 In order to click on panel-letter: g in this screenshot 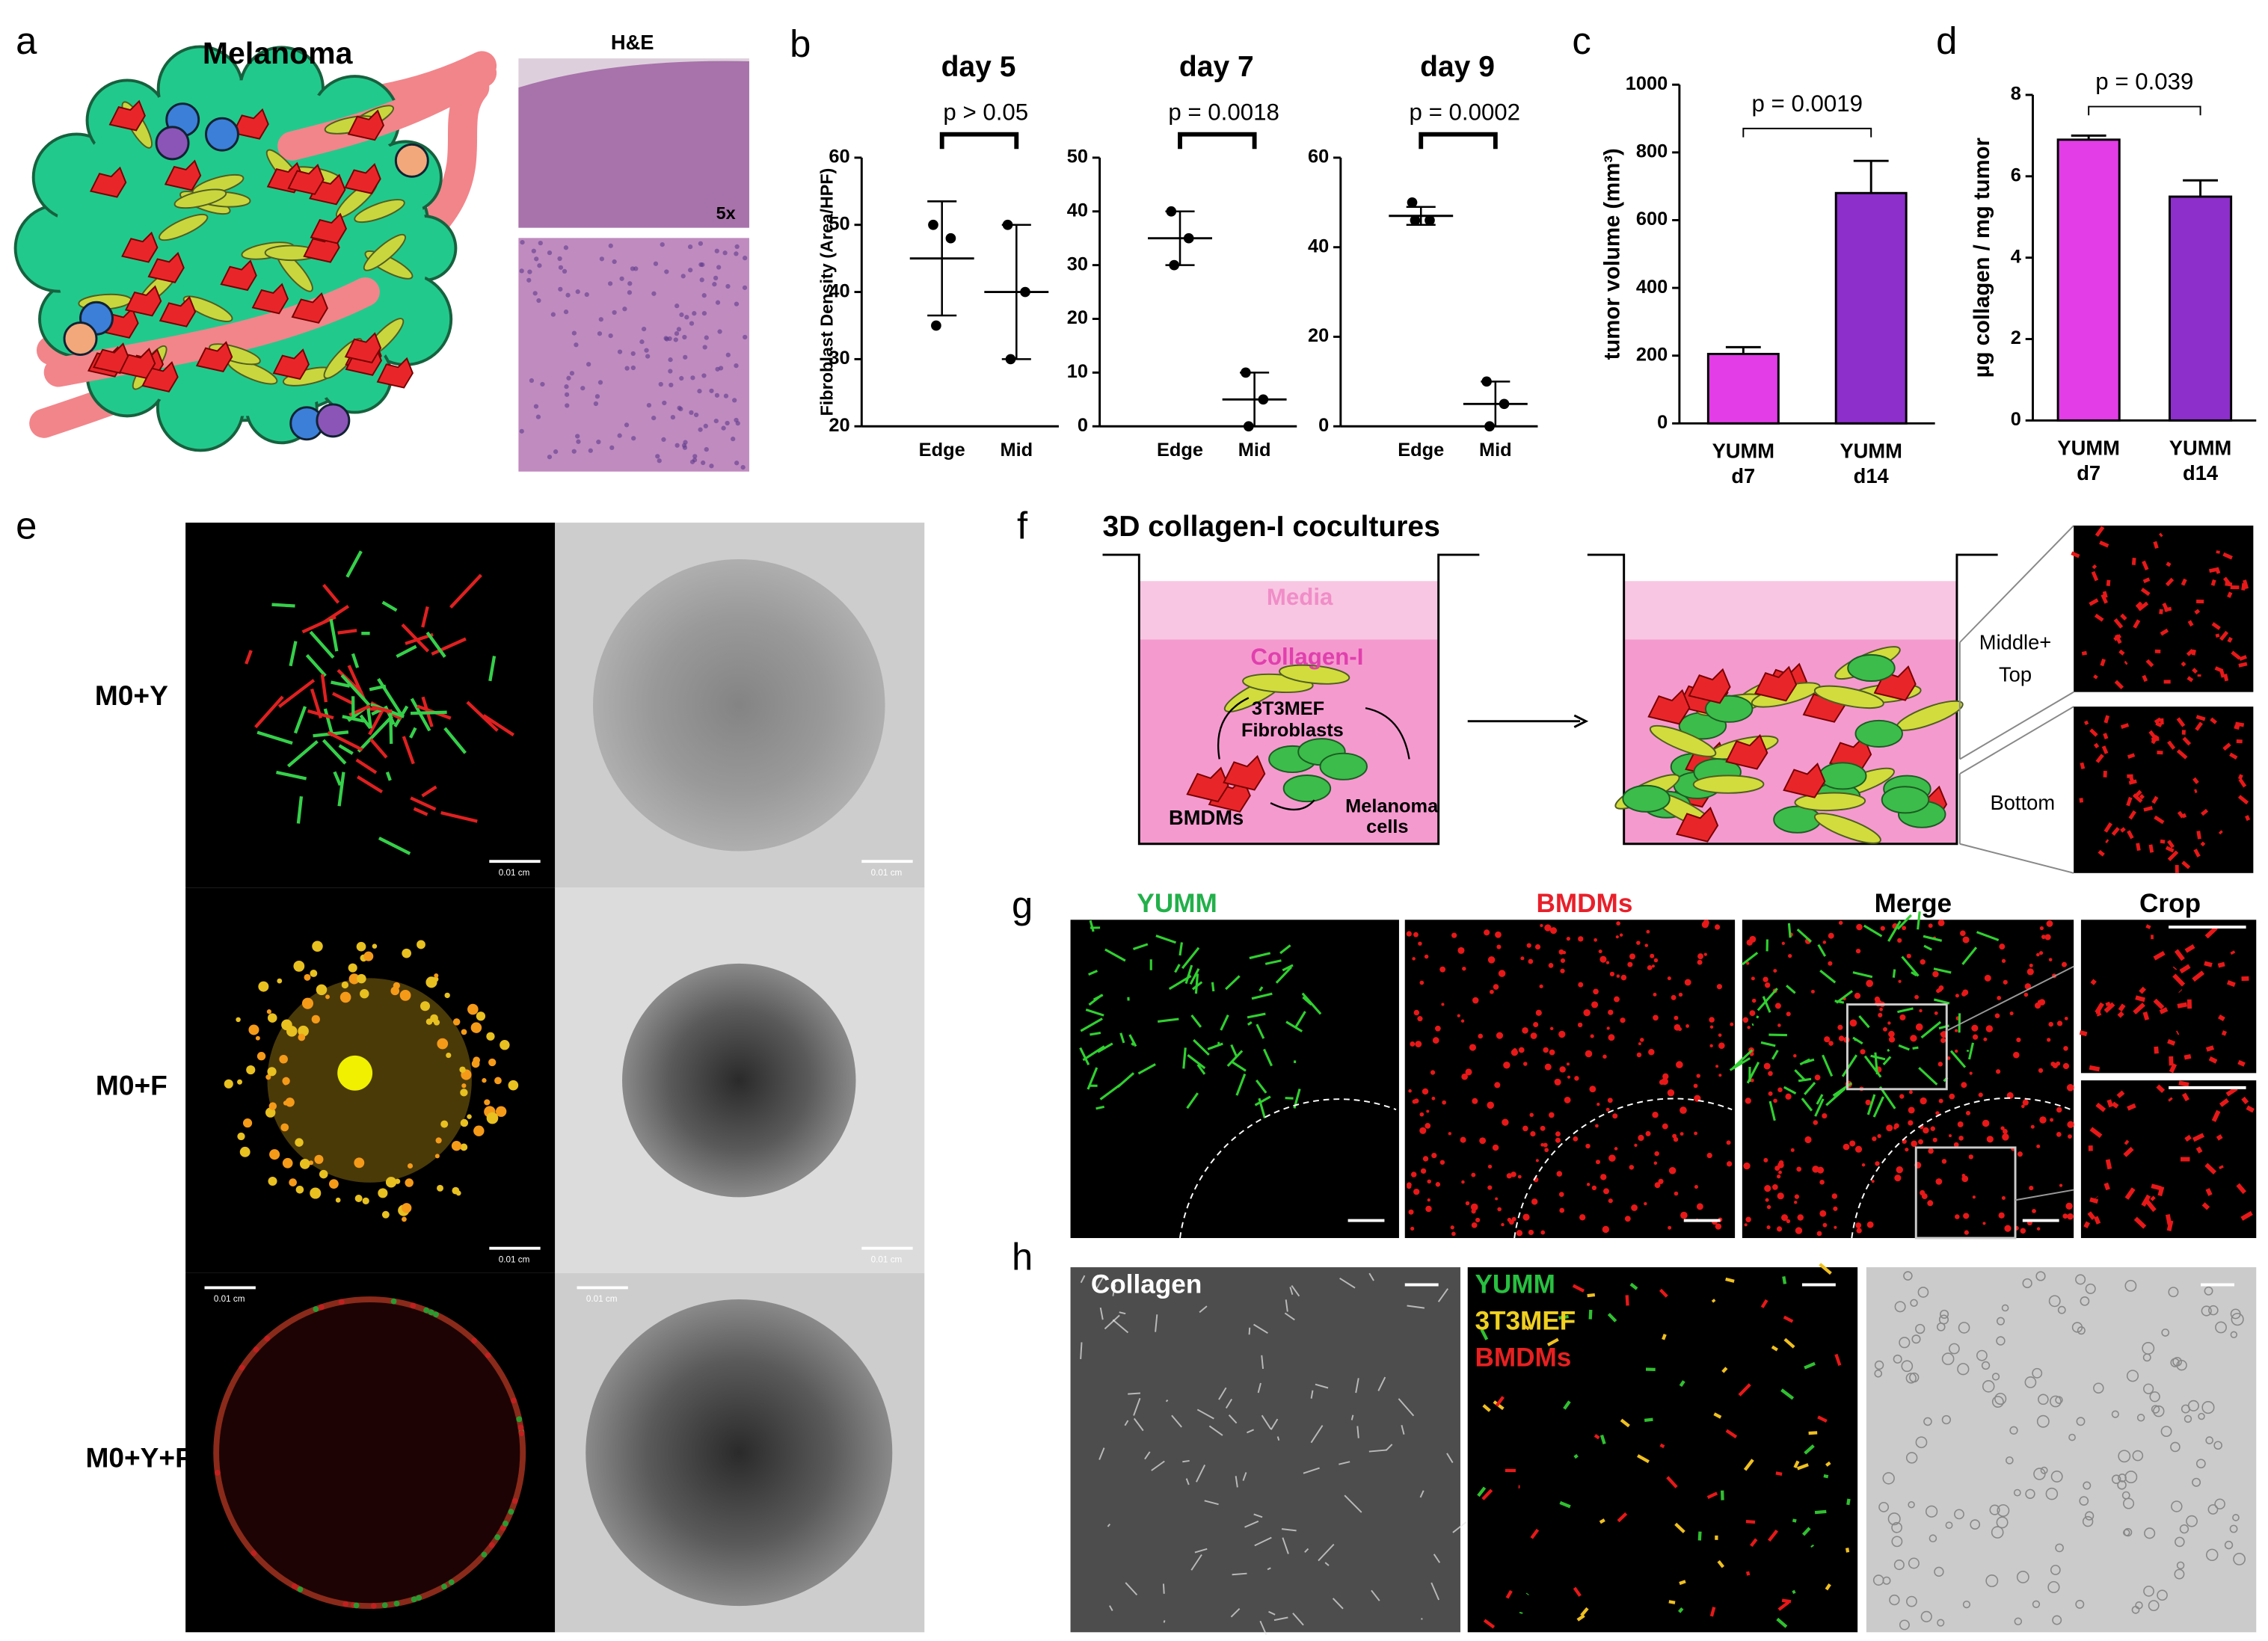, I will do `click(1022, 905)`.